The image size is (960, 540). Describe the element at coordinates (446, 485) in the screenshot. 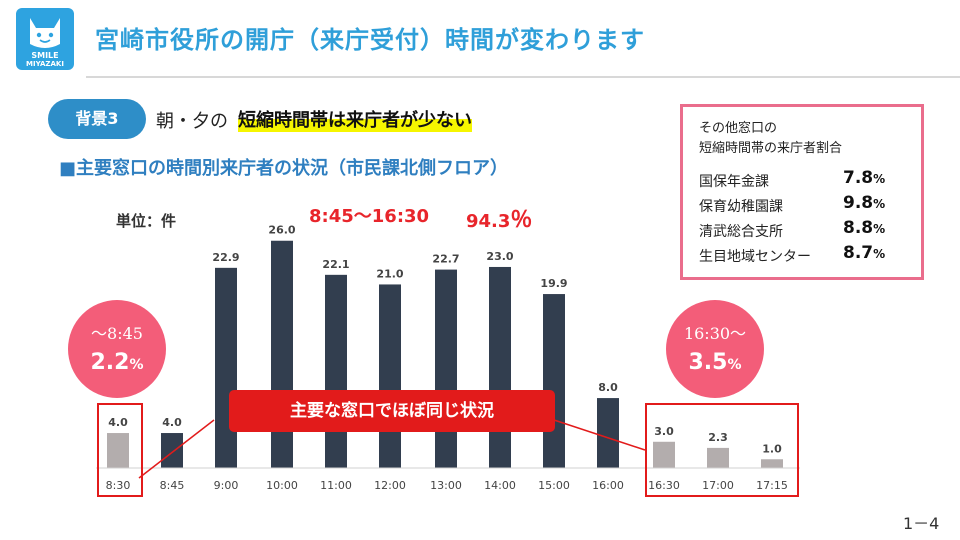

I see `x-tick-label: 13:00` at that location.